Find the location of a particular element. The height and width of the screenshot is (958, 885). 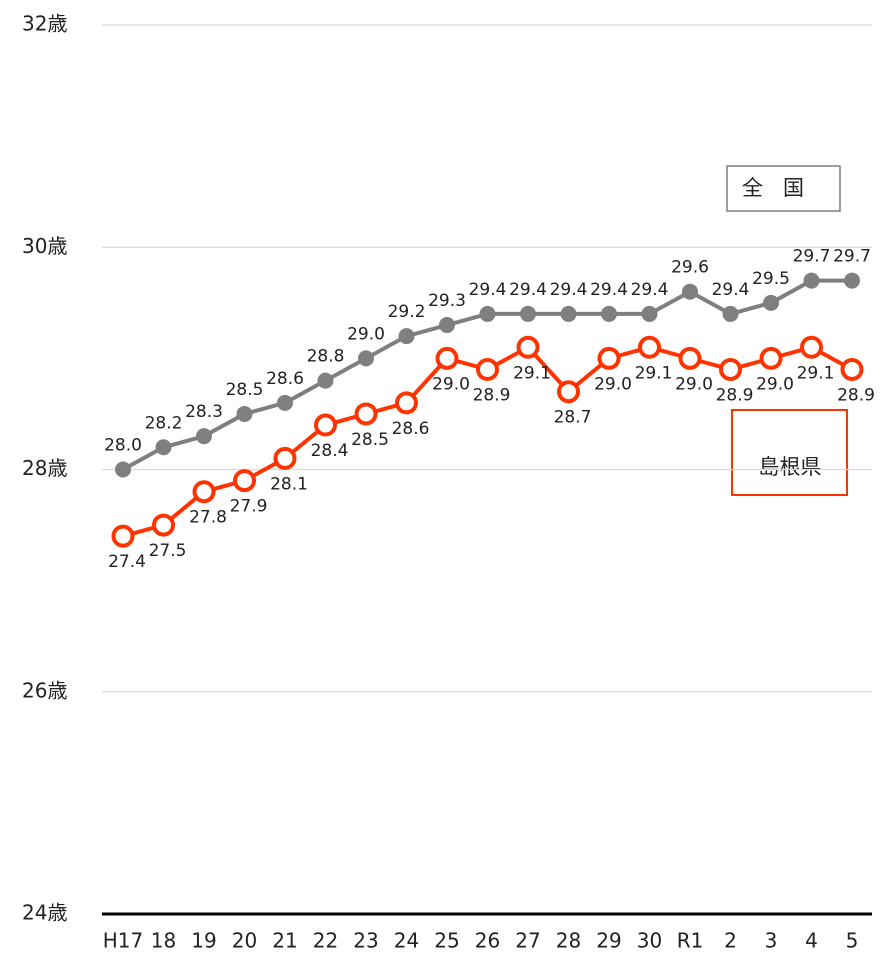

x-tick-label: 4 is located at coordinates (811, 941).